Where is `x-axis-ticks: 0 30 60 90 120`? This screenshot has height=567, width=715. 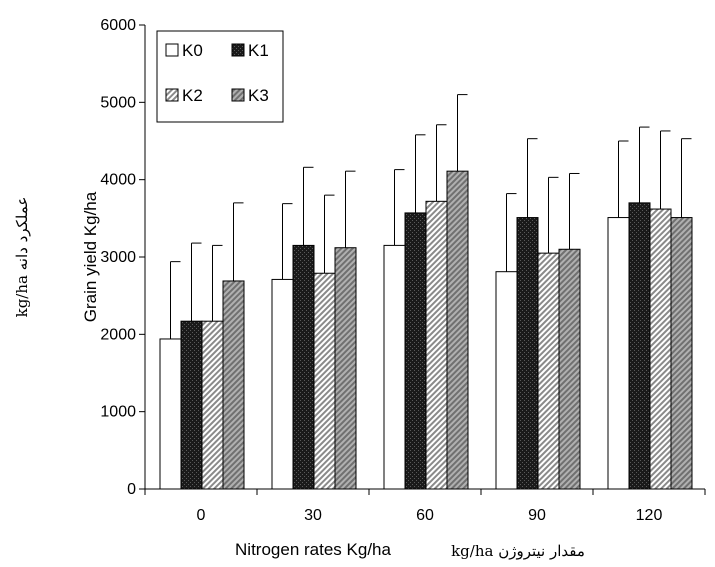
x-axis-ticks: 0 30 60 90 120 is located at coordinates (425, 506).